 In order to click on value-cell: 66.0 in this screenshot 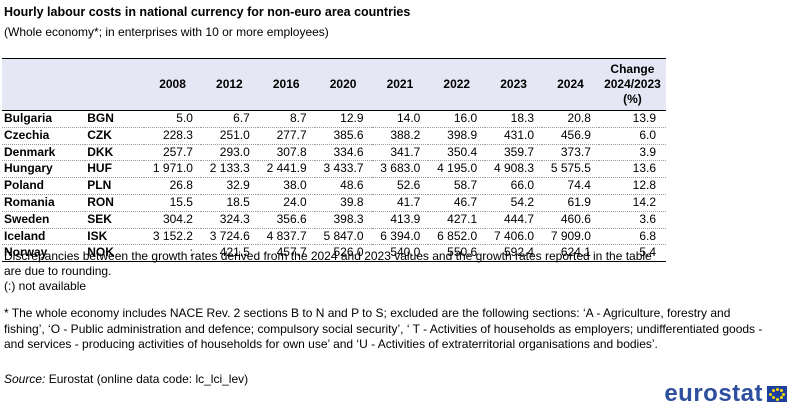, I will do `click(514, 186)`.